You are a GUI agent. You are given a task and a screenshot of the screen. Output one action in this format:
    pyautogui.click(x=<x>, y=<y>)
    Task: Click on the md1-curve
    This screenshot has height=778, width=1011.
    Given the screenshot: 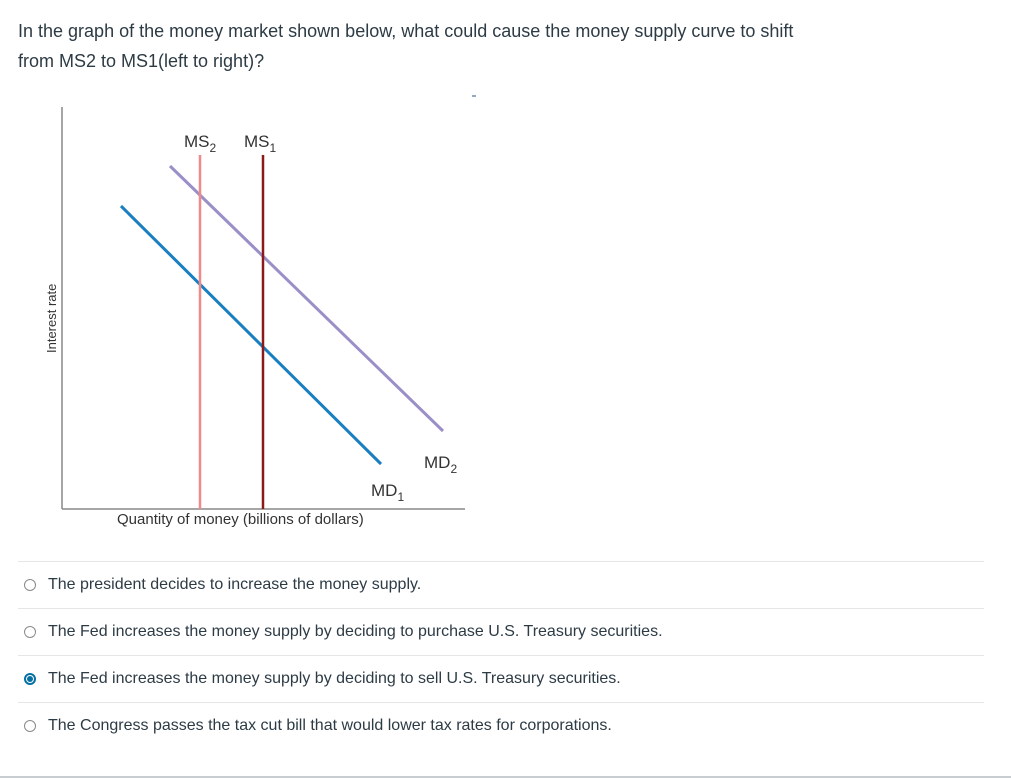 What is the action you would take?
    pyautogui.click(x=251, y=335)
    